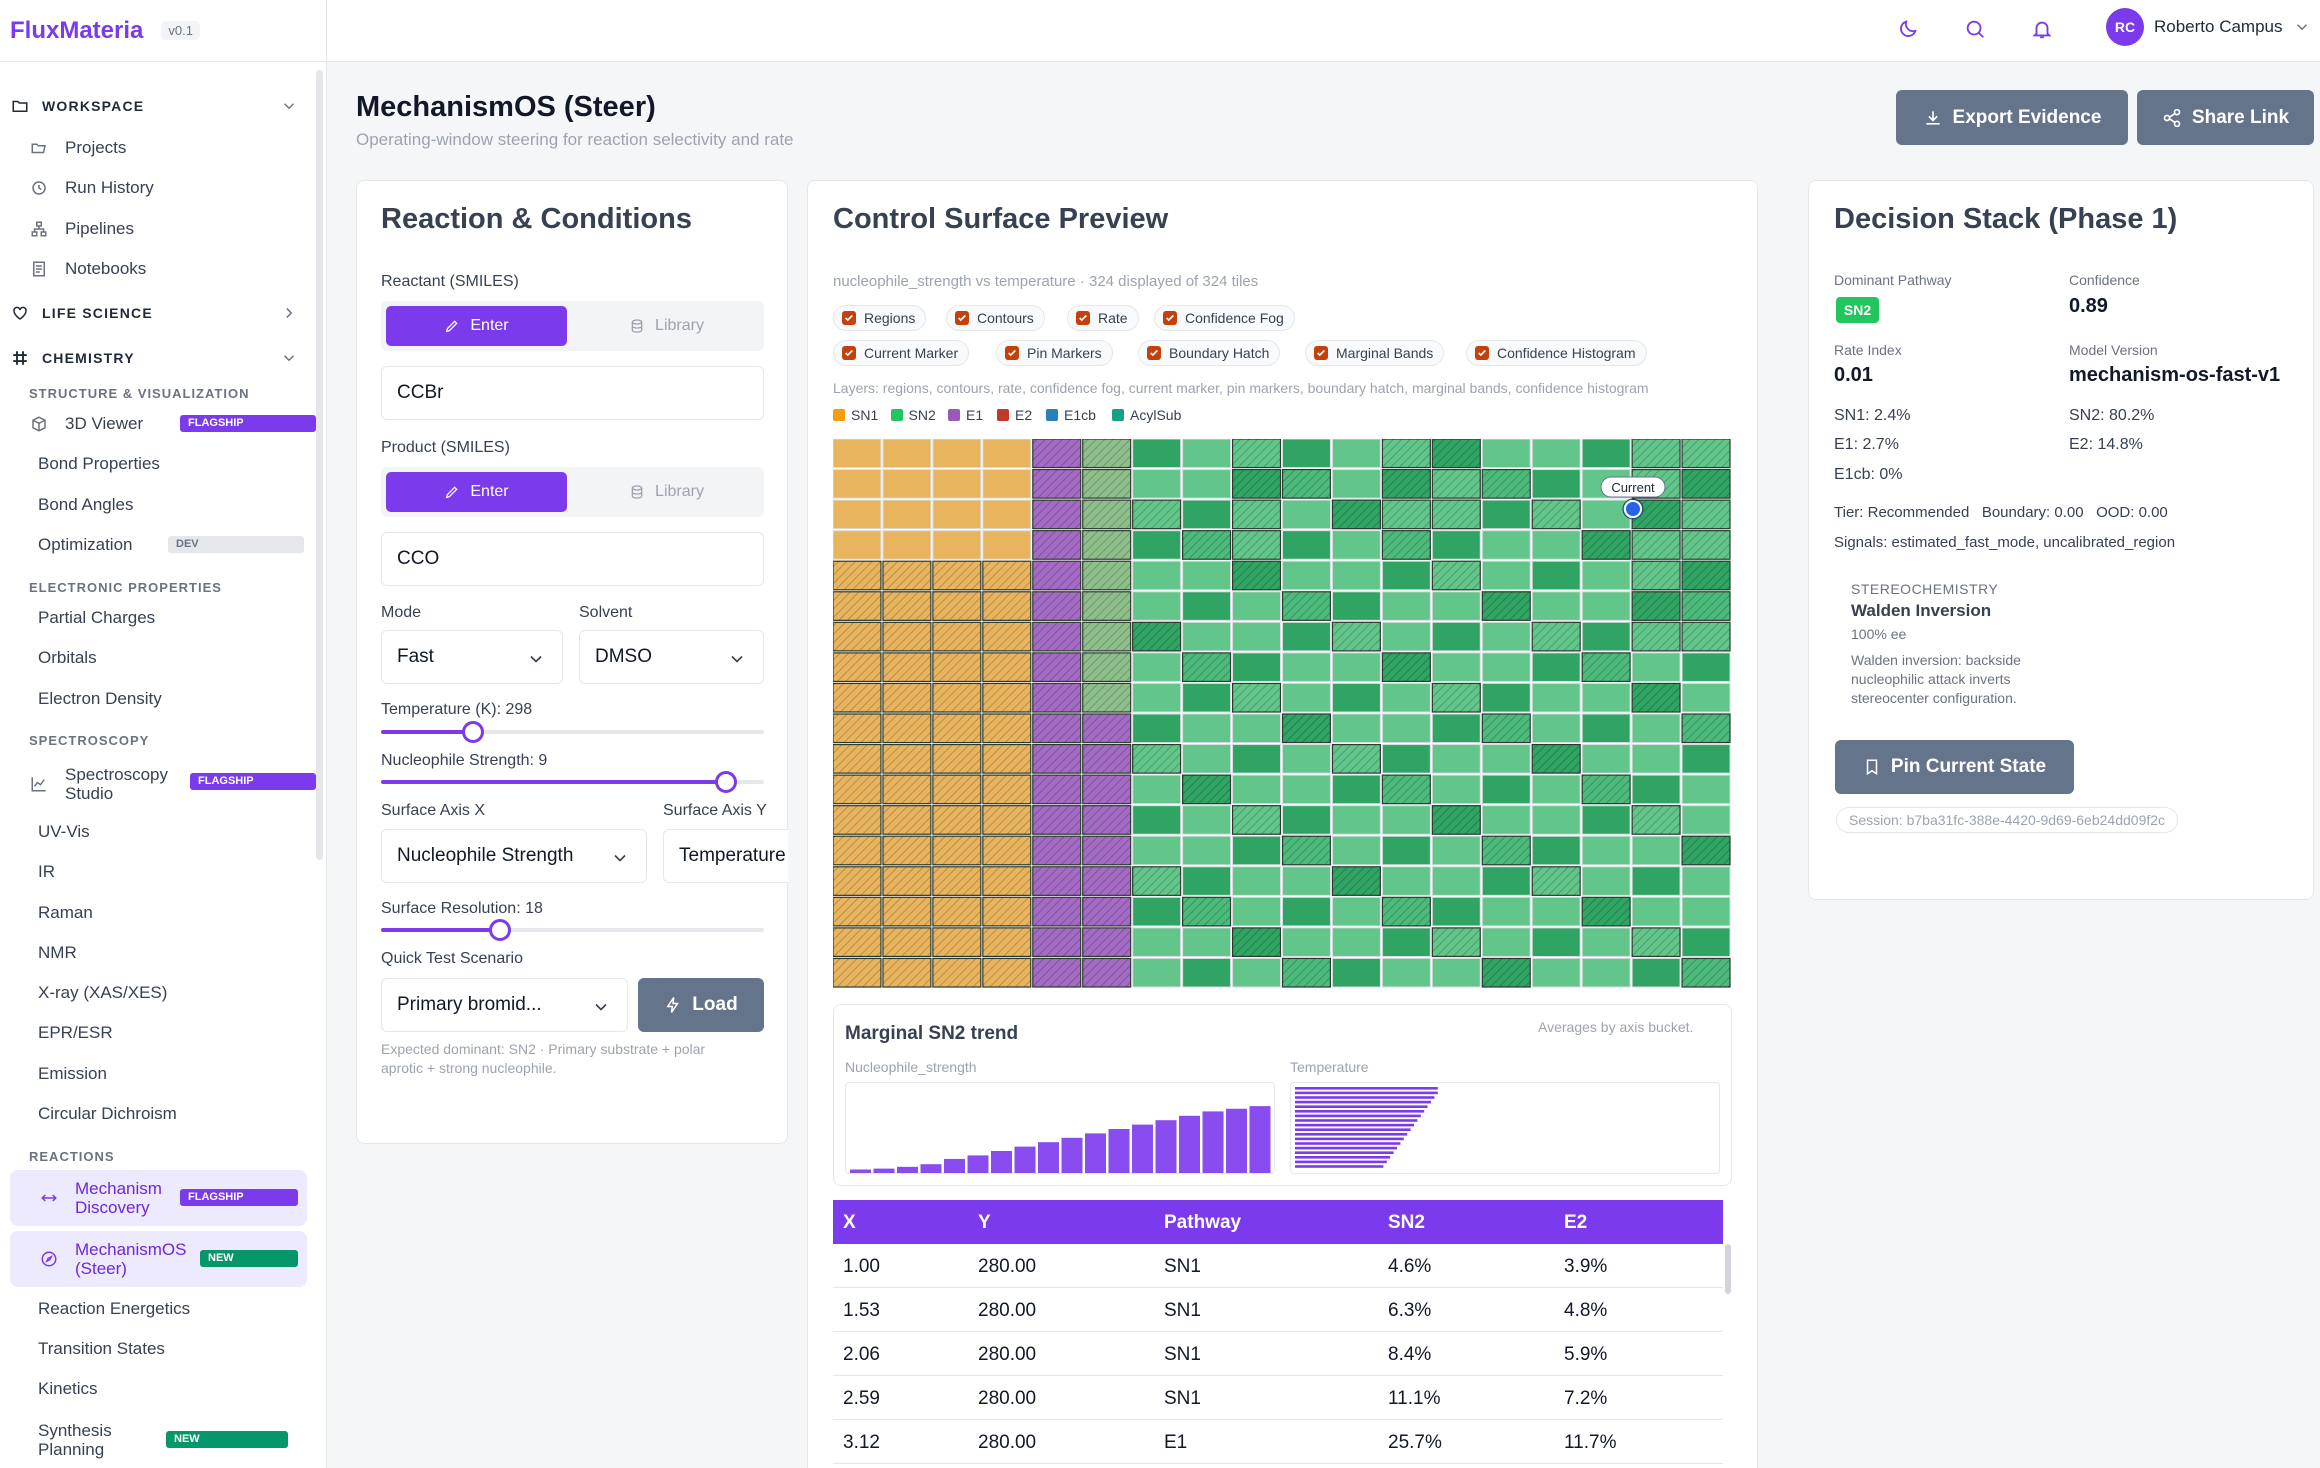 This screenshot has height=1468, width=2320. I want to click on library-tab: Library, so click(666, 326).